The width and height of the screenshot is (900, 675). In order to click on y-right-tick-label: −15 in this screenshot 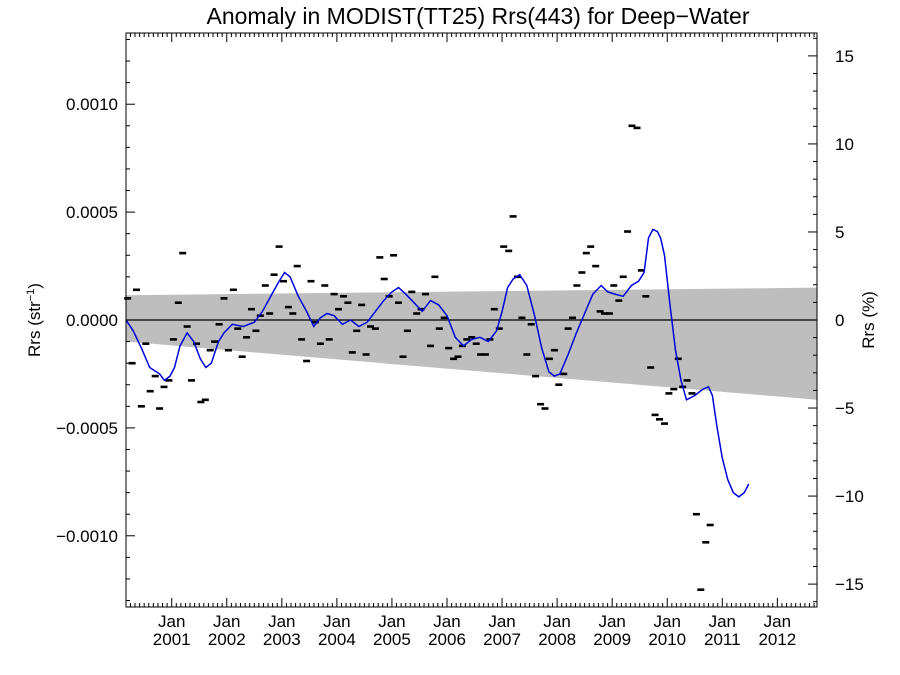, I will do `click(849, 584)`.